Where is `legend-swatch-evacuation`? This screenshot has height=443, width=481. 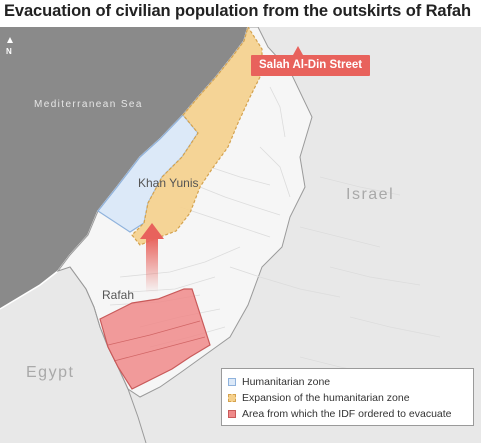
legend-swatch-evacuation is located at coordinates (232, 414).